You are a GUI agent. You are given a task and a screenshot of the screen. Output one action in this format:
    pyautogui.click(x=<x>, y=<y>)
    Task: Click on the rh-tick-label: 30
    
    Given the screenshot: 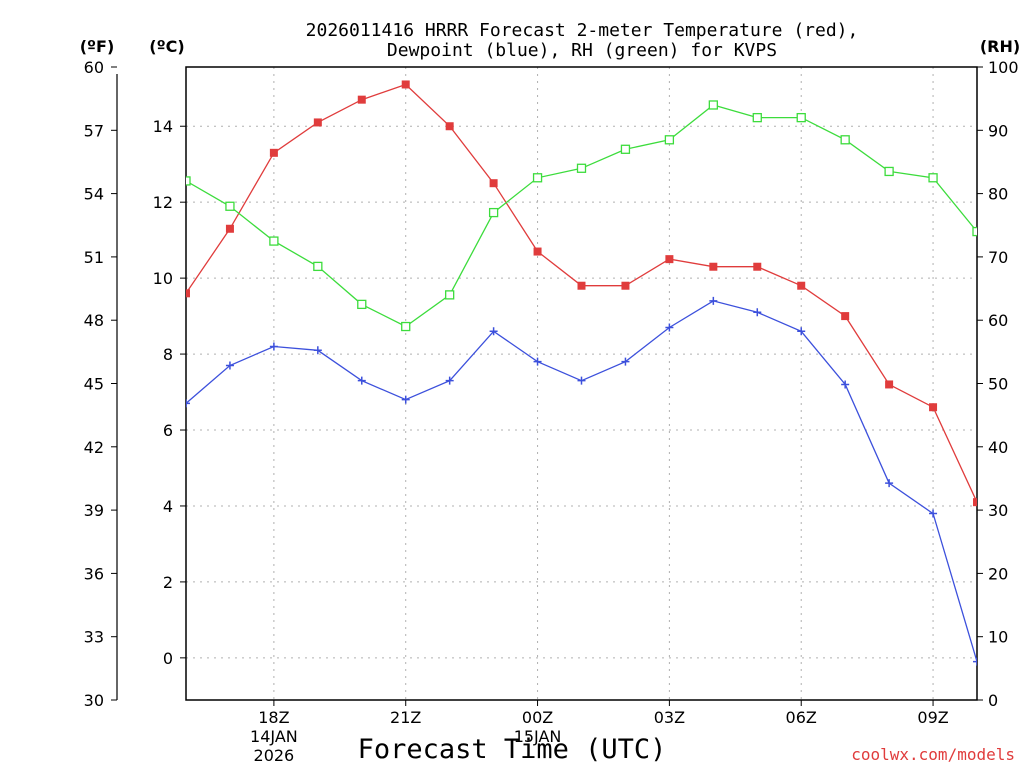 What is the action you would take?
    pyautogui.click(x=998, y=510)
    